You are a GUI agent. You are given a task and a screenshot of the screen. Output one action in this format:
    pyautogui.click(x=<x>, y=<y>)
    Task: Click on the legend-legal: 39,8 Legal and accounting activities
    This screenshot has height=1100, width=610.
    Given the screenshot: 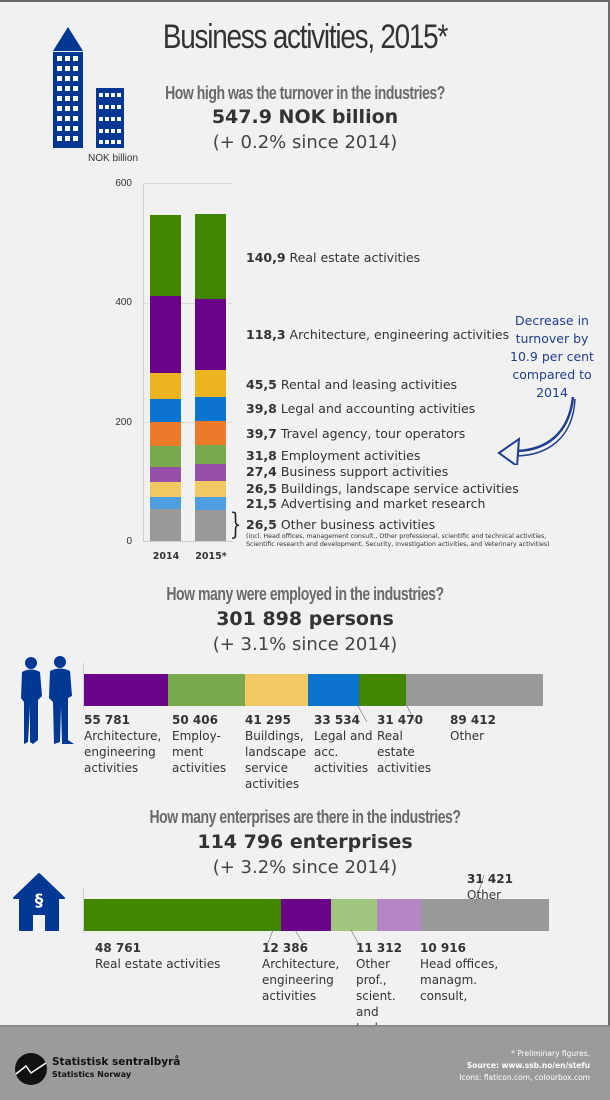 What is the action you would take?
    pyautogui.click(x=361, y=408)
    